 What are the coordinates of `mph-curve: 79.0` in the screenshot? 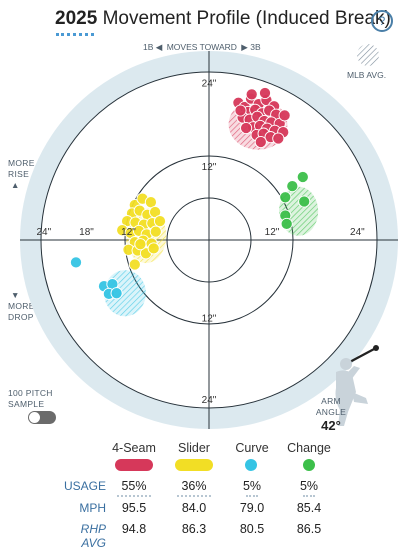 It's located at (252, 508).